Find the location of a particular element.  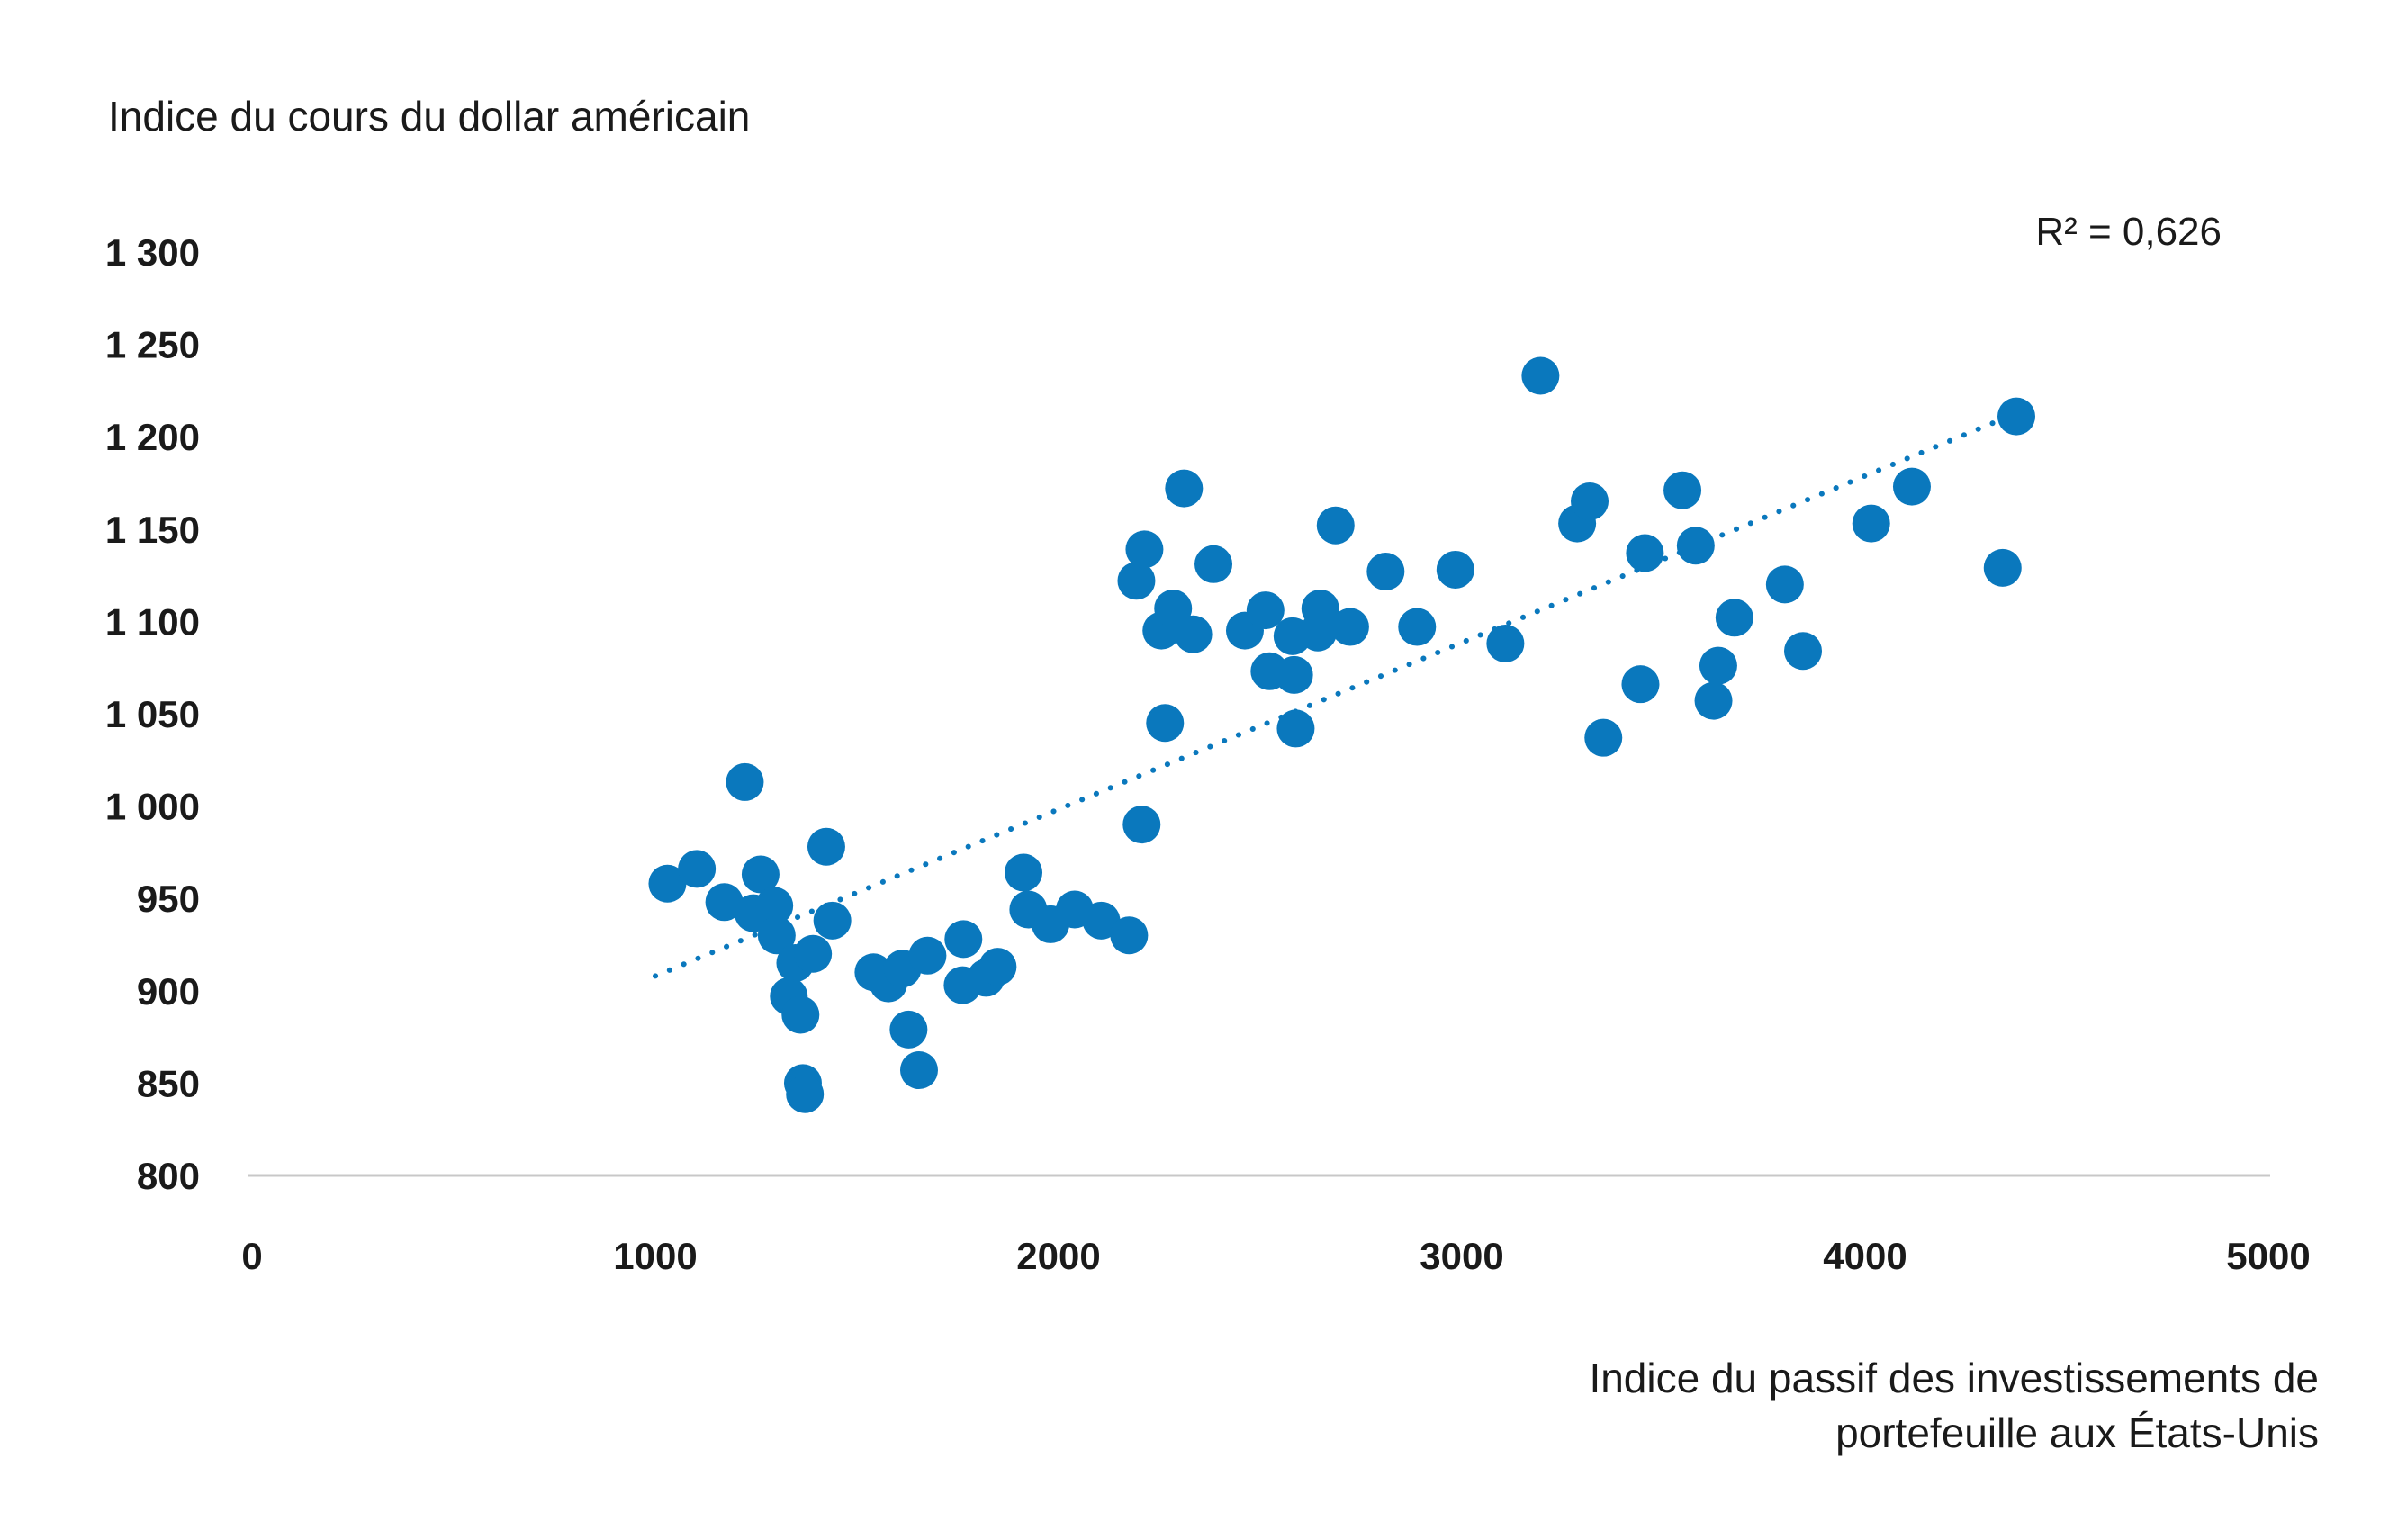

x-tick-label: 4000 is located at coordinates (1865, 1256).